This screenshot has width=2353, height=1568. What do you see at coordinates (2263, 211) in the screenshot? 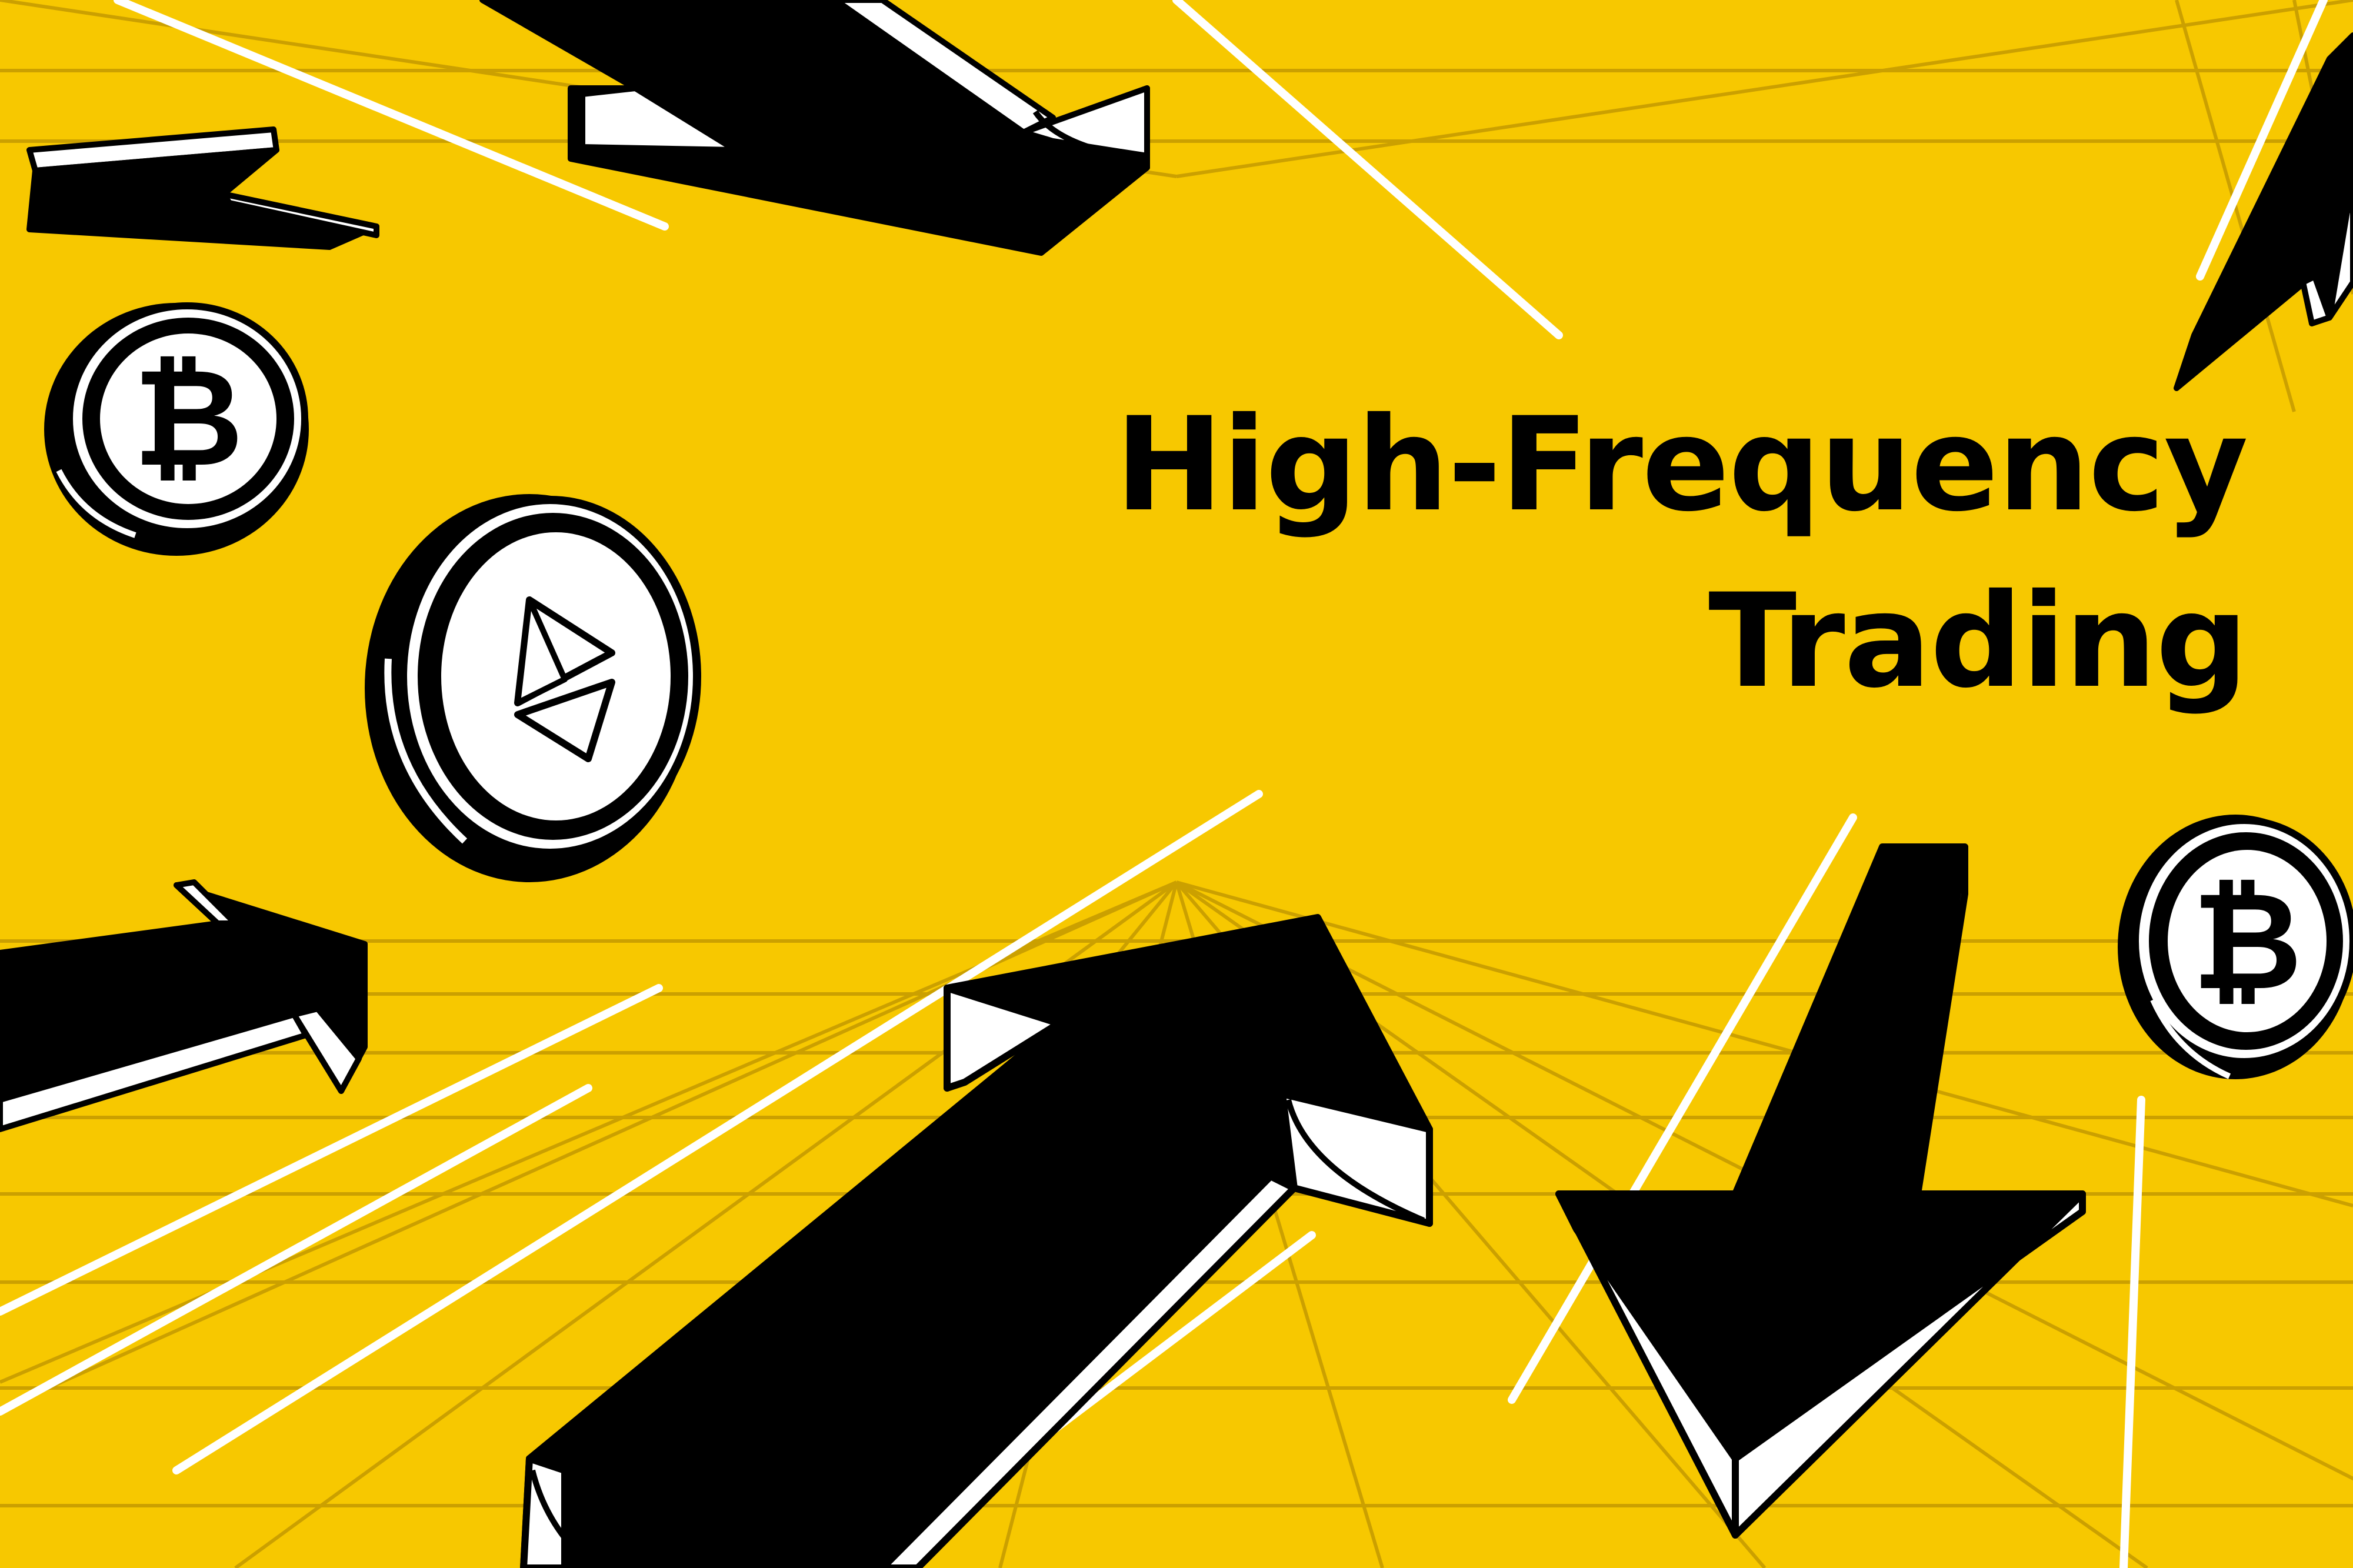
I see `arrow-top-right-icon` at bounding box center [2263, 211].